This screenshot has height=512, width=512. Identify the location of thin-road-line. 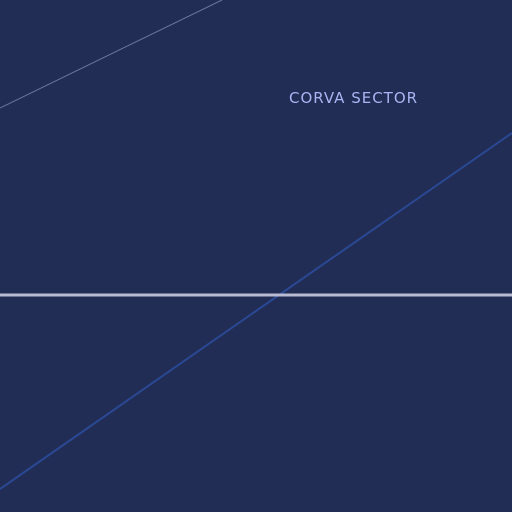
(111, 54).